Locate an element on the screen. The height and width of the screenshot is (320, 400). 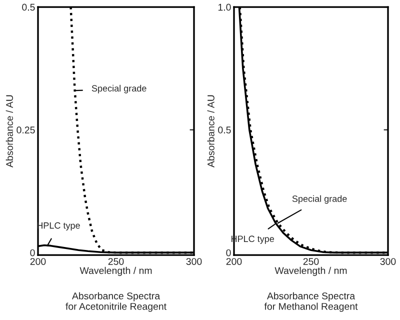
y-tick-label: 1.0 is located at coordinates (224, 7).